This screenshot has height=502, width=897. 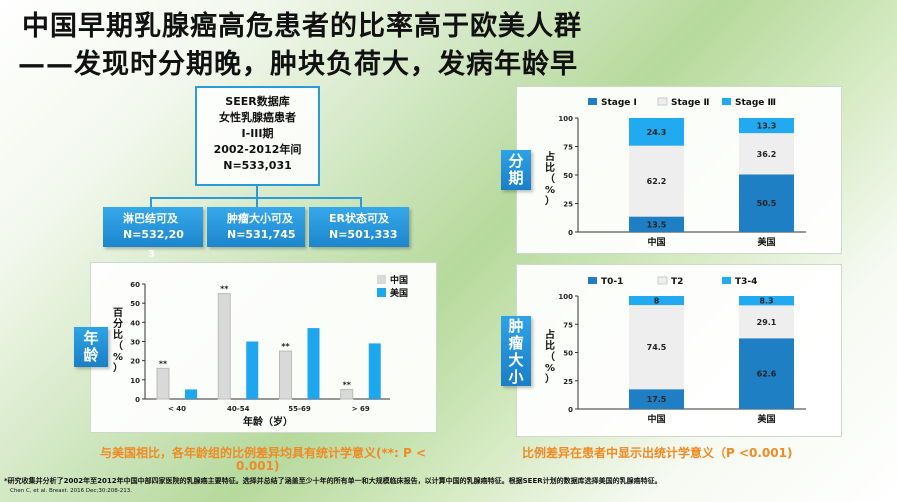 What do you see at coordinates (399, 293) in the screenshot?
I see `legend-label: 美国` at bounding box center [399, 293].